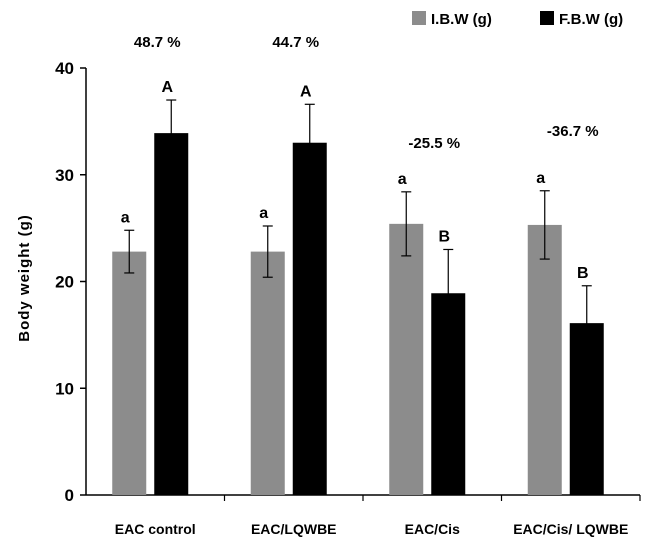 Image resolution: width=653 pixels, height=546 pixels. I want to click on percent-change-label: 48.7 %, so click(157, 42).